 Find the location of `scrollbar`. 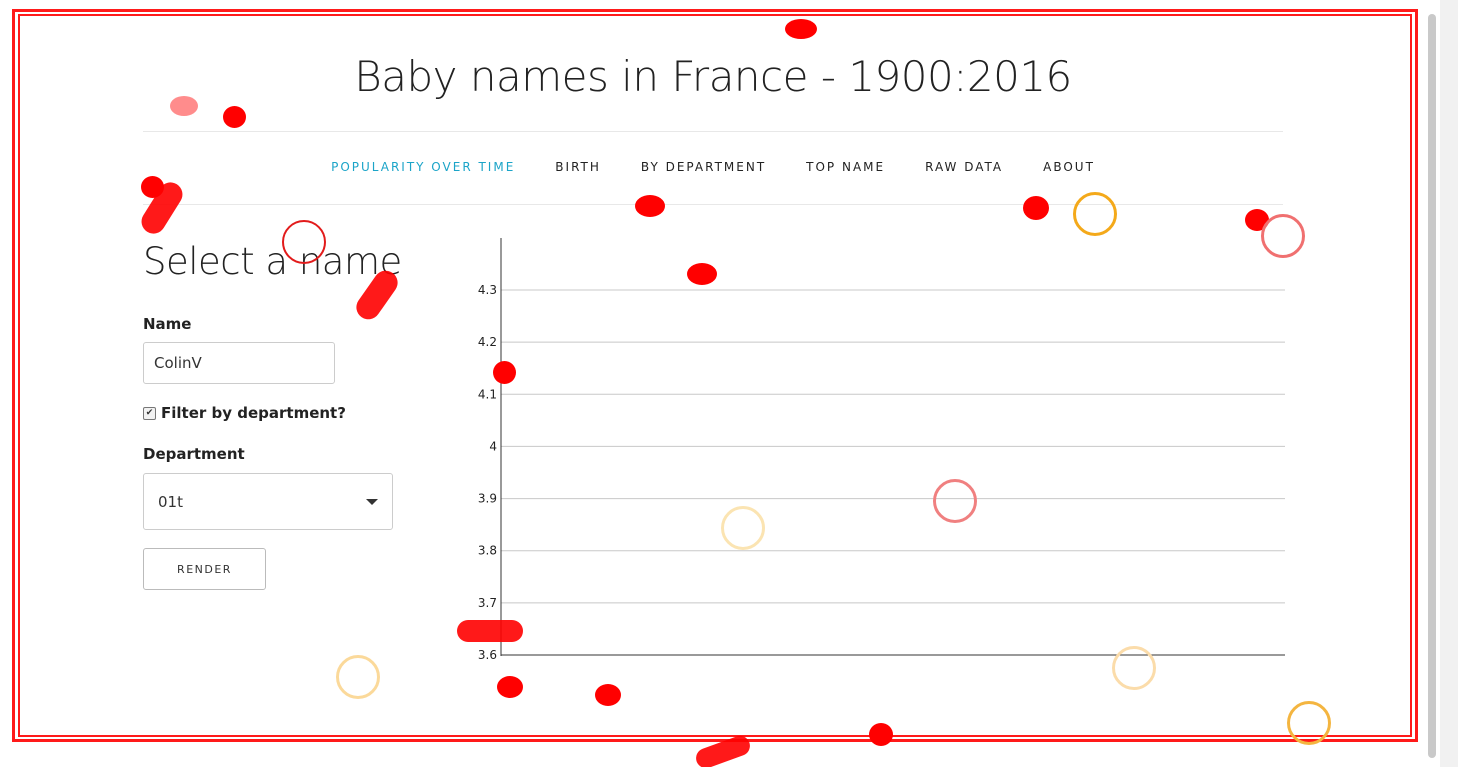

scrollbar is located at coordinates (1449, 383).